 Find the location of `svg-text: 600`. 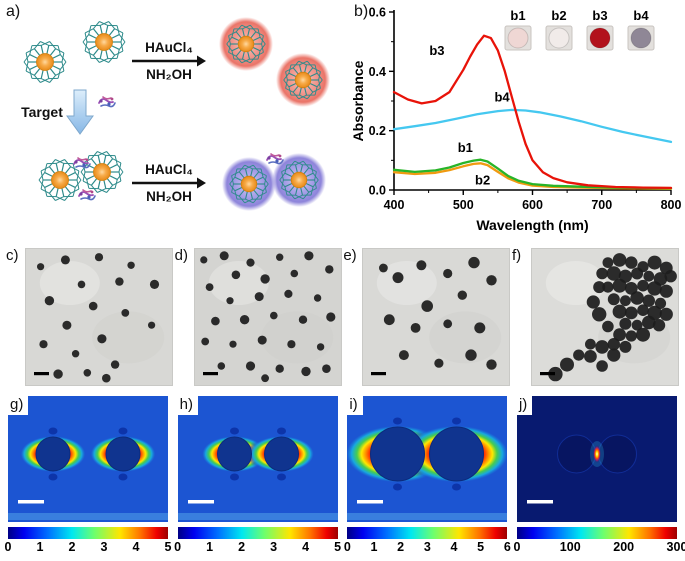

svg-text: 600 is located at coordinates (532, 205).